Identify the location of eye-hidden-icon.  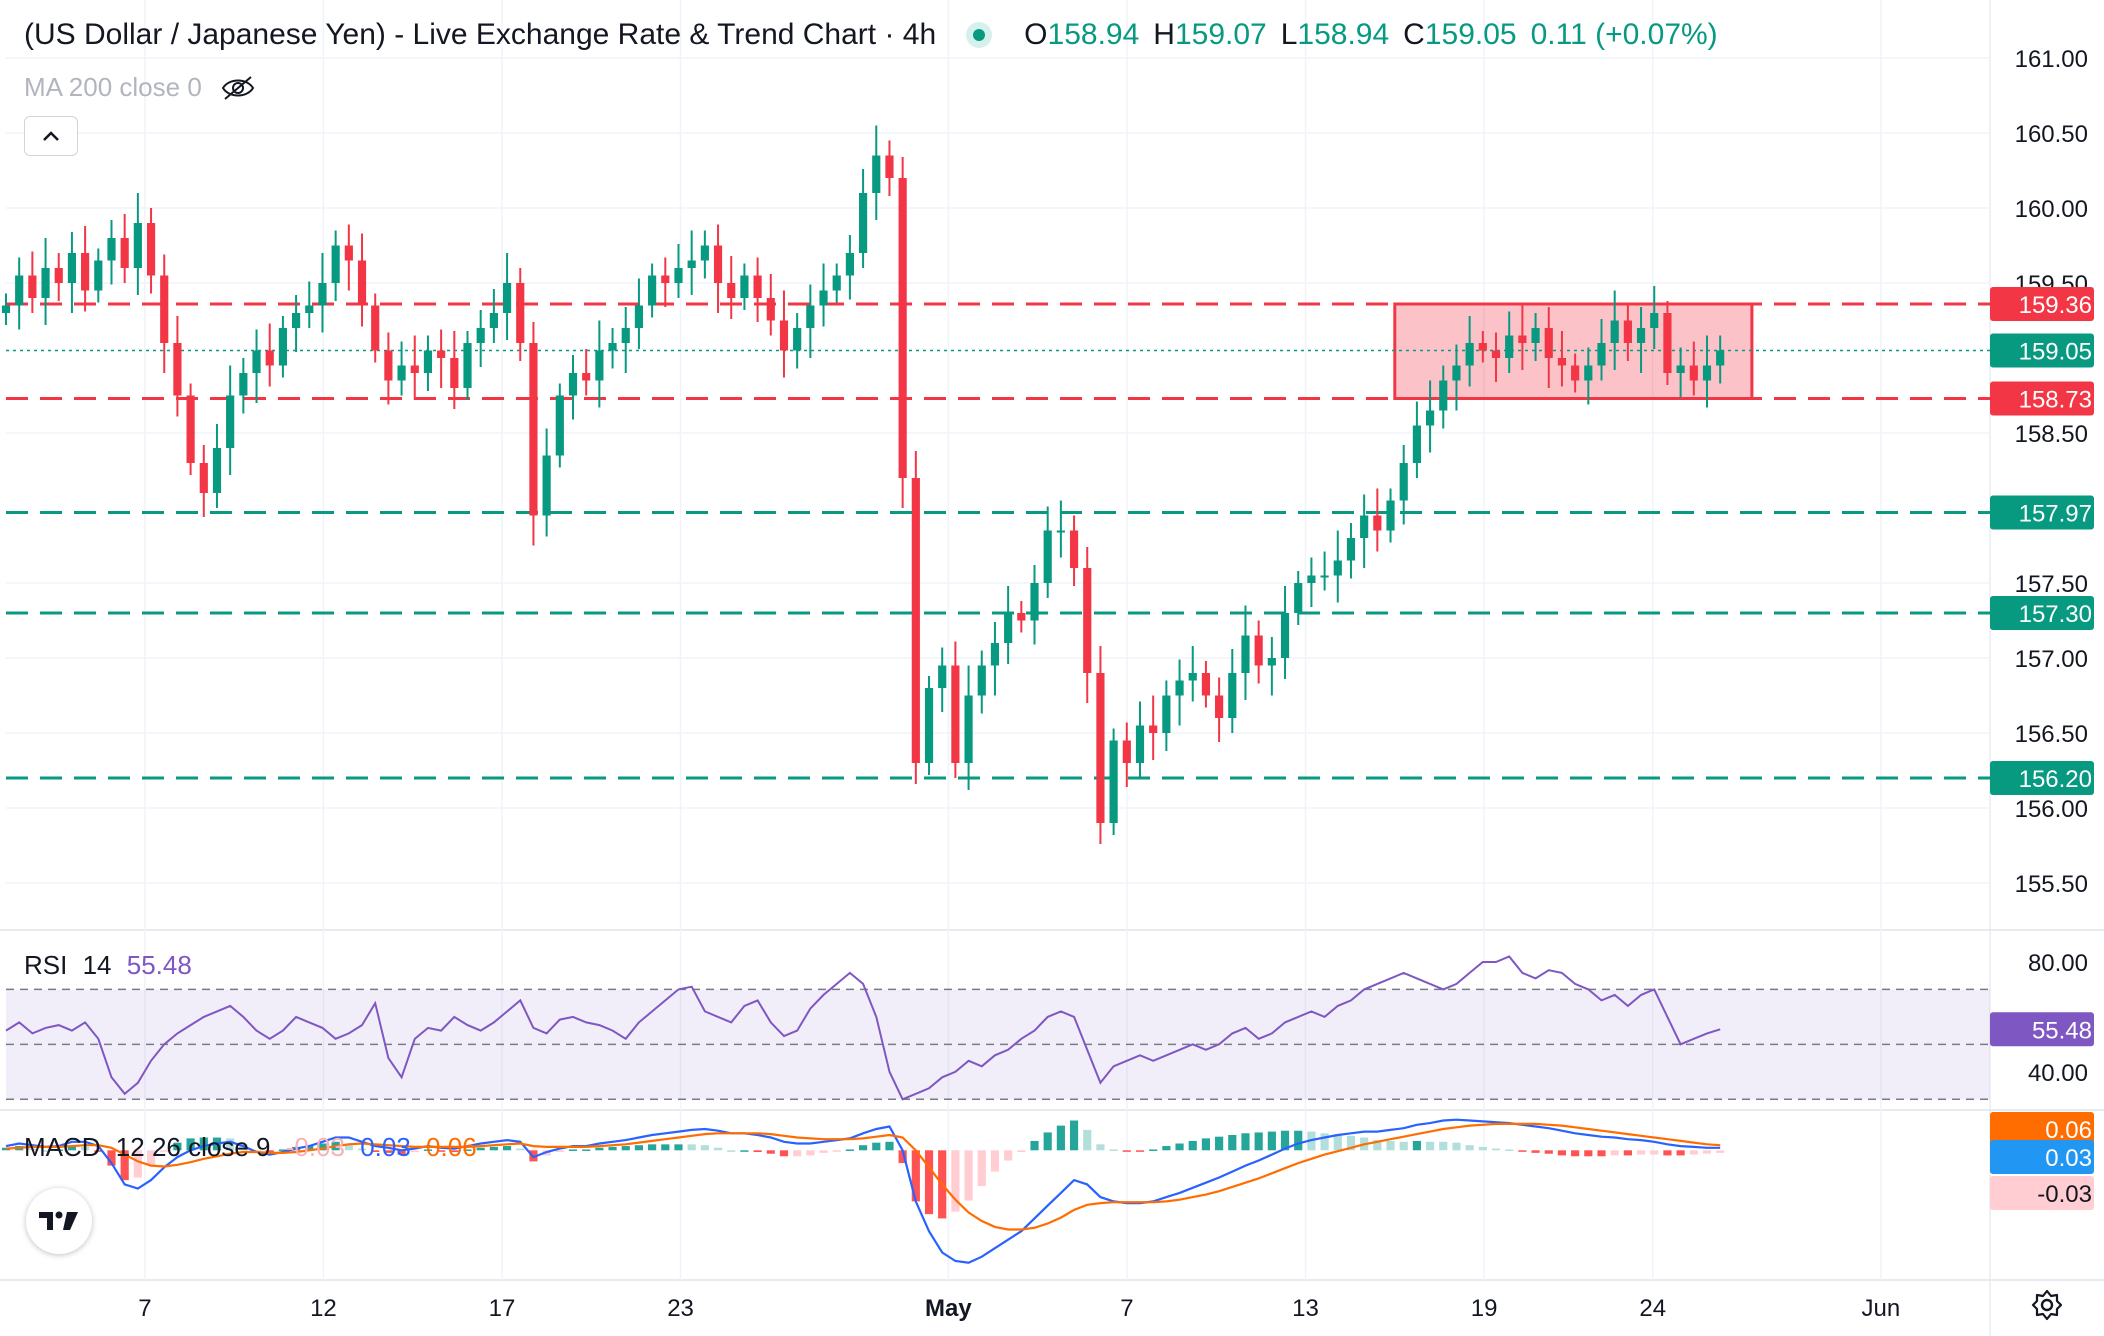
(238, 88).